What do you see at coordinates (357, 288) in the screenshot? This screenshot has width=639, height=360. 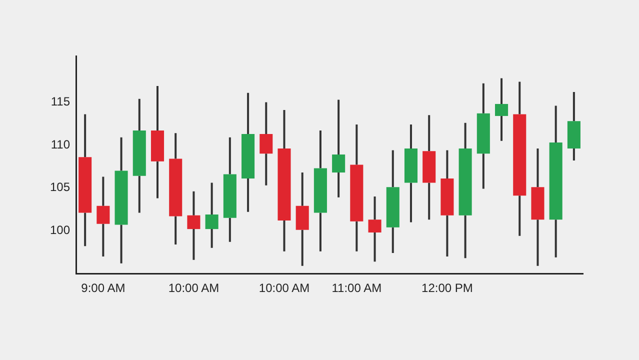 I see `x-tick-label: 11:00 AM` at bounding box center [357, 288].